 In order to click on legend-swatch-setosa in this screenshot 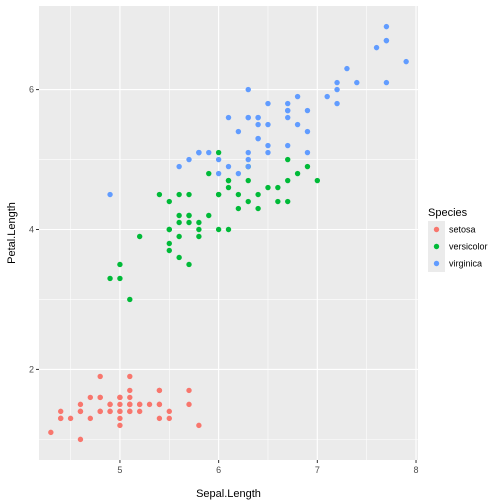, I will do `click(436, 229)`.